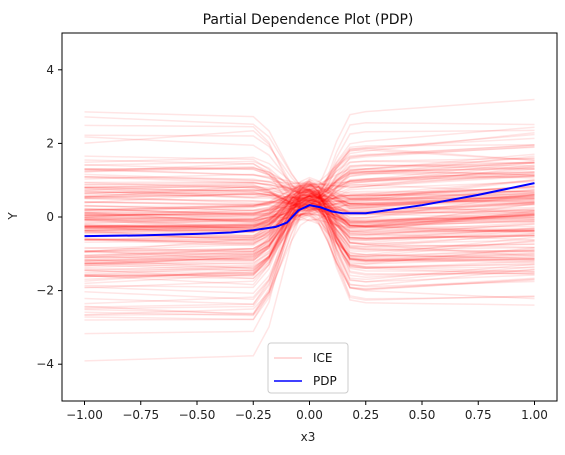  I want to click on x-tick-label: 0.00, so click(309, 415).